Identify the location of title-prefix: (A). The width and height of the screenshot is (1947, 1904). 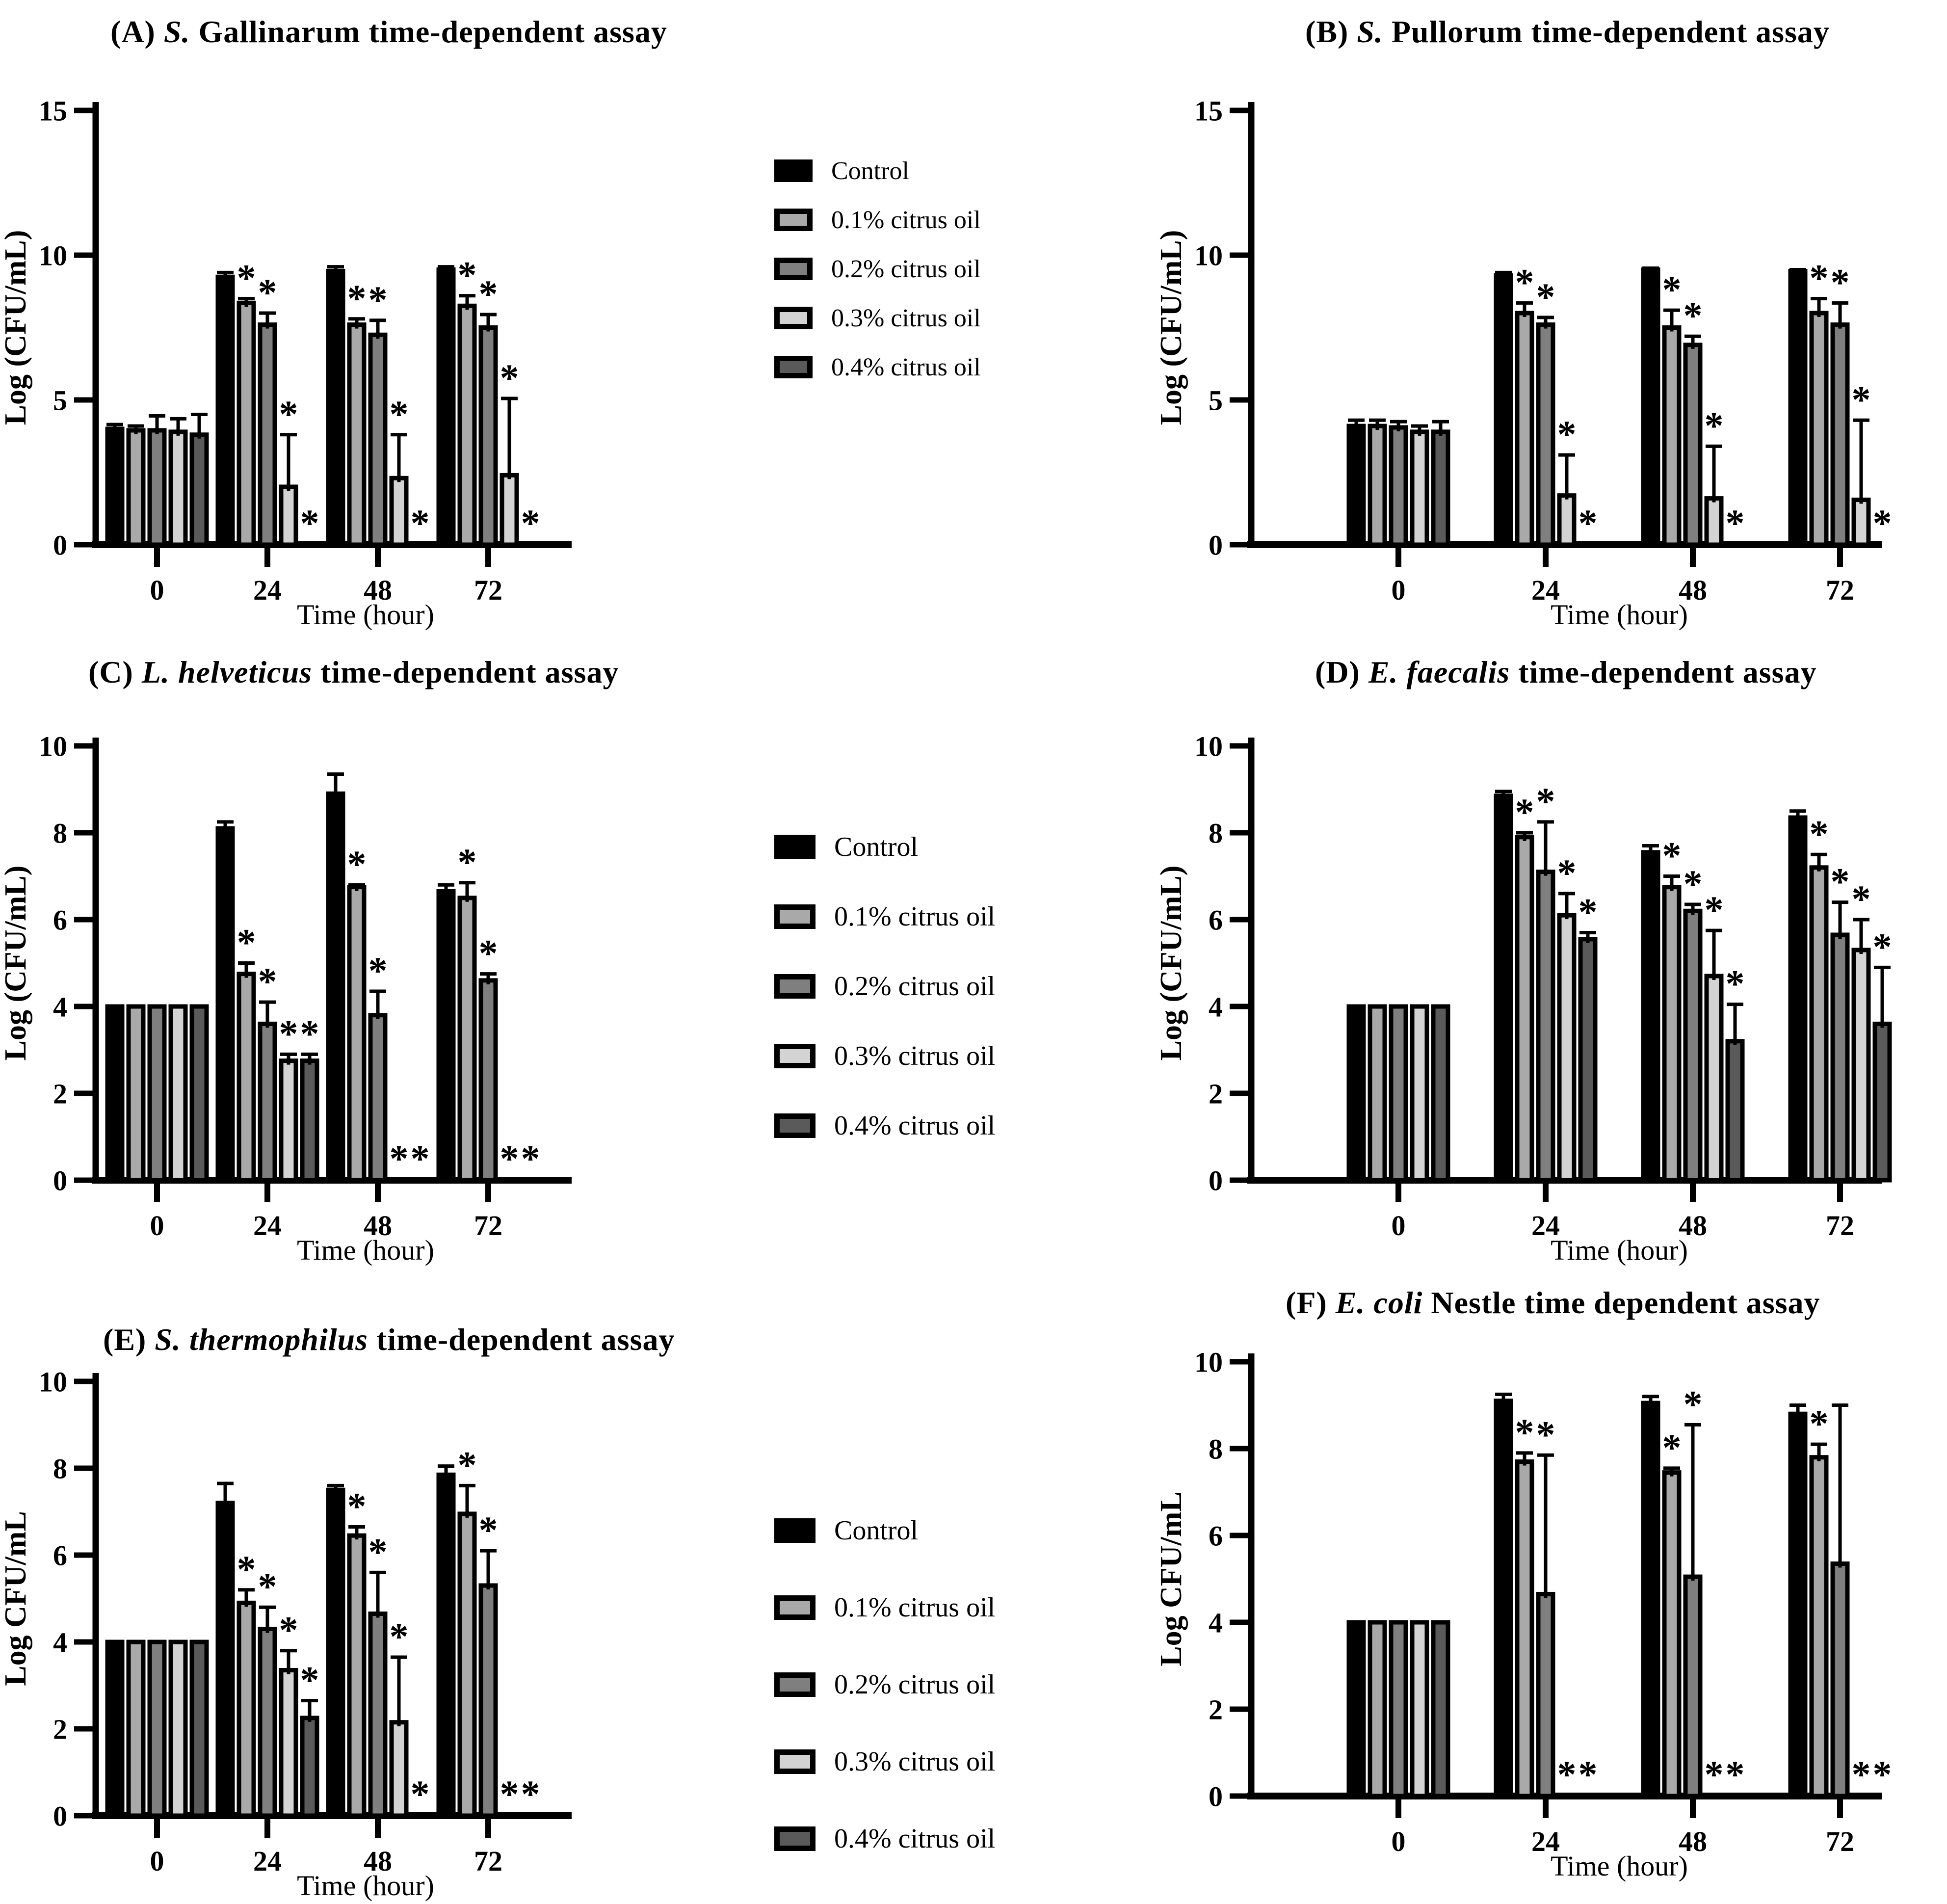
(137, 31).